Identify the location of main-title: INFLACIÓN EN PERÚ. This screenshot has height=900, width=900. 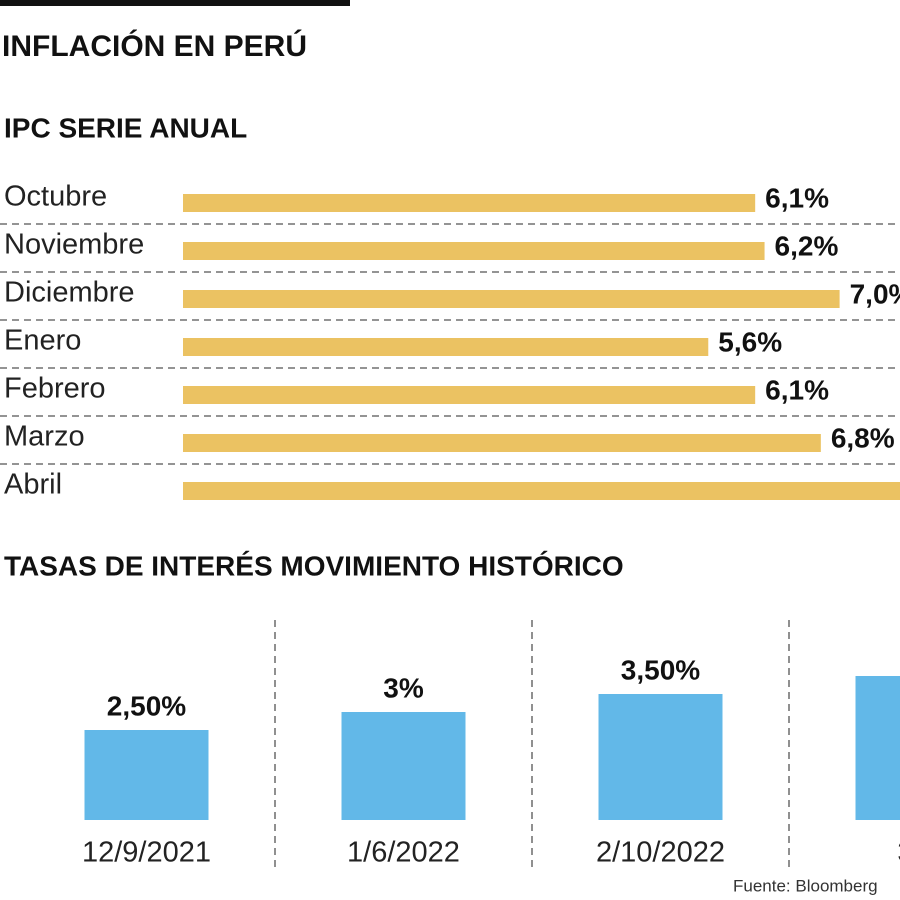
(154, 46).